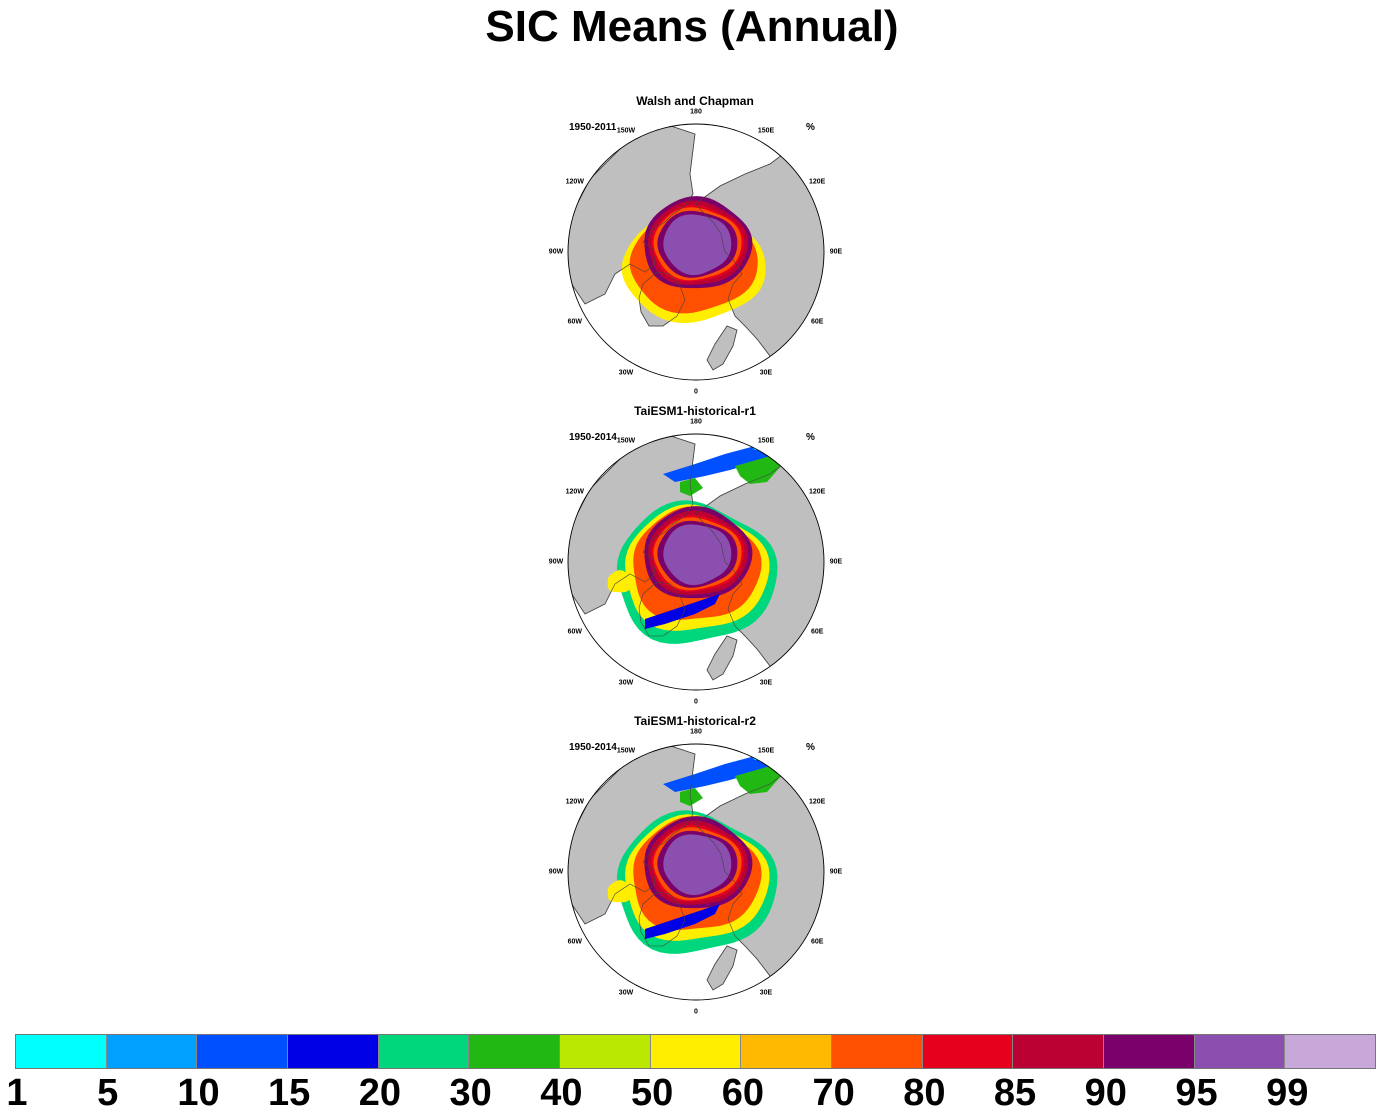 This screenshot has width=1384, height=1117. I want to click on colorbar-label: 80, so click(924, 1093).